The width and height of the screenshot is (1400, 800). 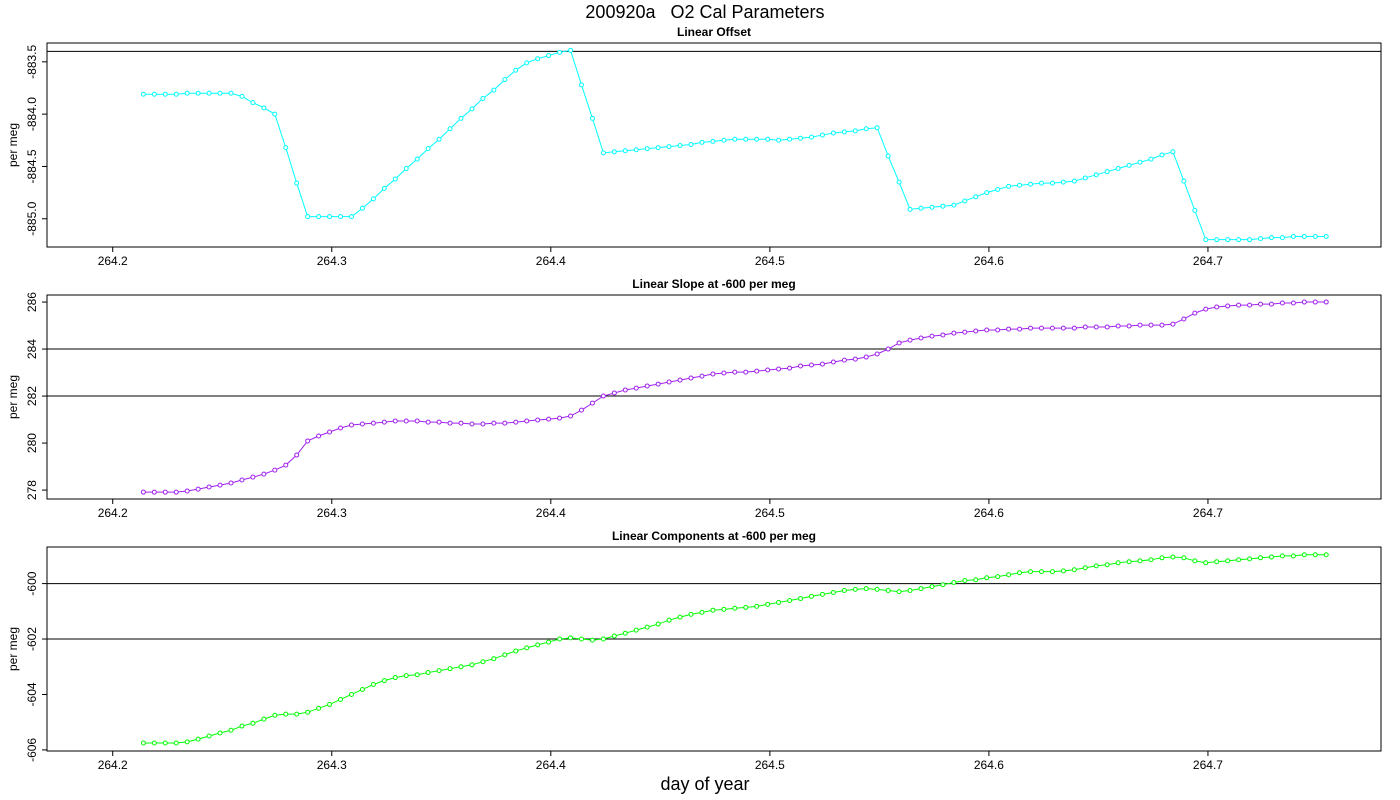 I want to click on x-tick-label: 264.6, so click(x=989, y=261).